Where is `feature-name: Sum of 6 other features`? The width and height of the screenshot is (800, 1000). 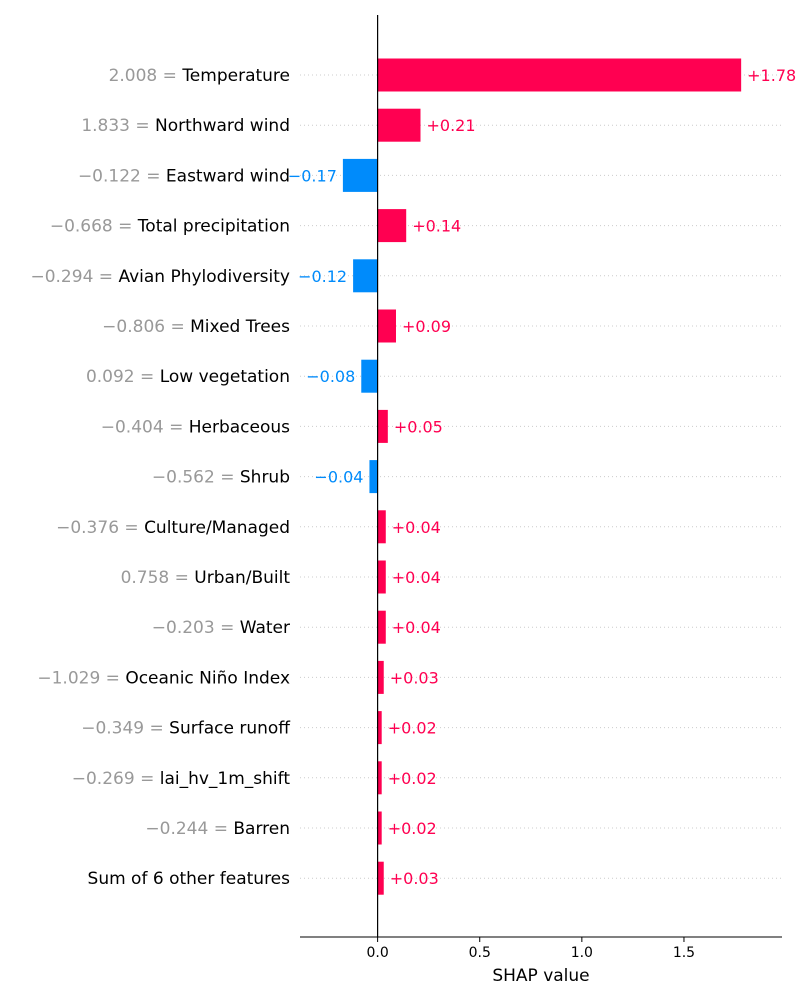
feature-name: Sum of 6 other features is located at coordinates (189, 879).